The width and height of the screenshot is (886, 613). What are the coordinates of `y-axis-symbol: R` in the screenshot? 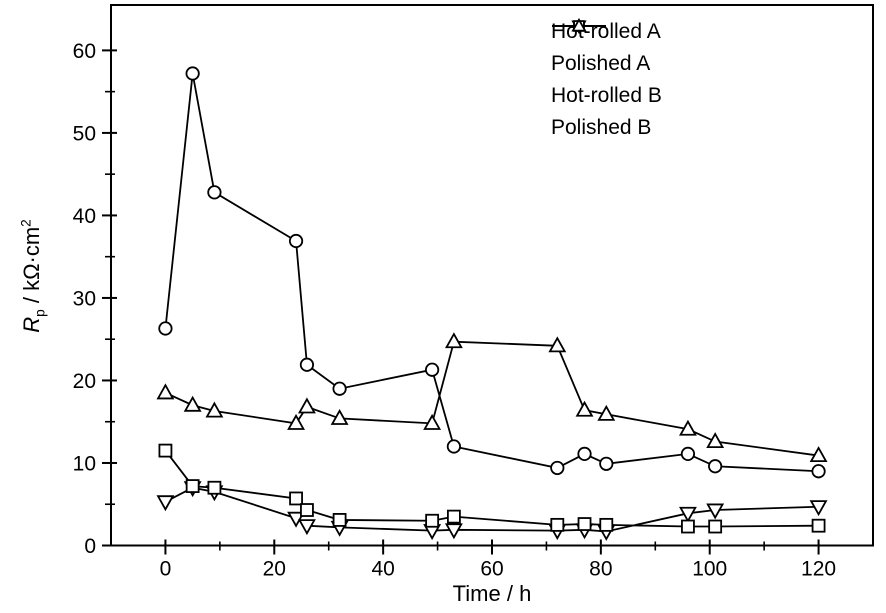 It's located at (31, 324).